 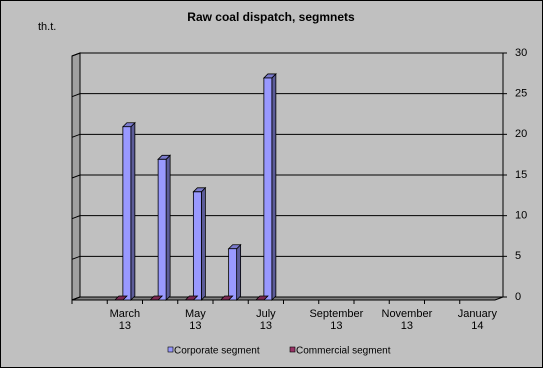 What do you see at coordinates (518, 297) in the screenshot?
I see `y-tick-label: 0` at bounding box center [518, 297].